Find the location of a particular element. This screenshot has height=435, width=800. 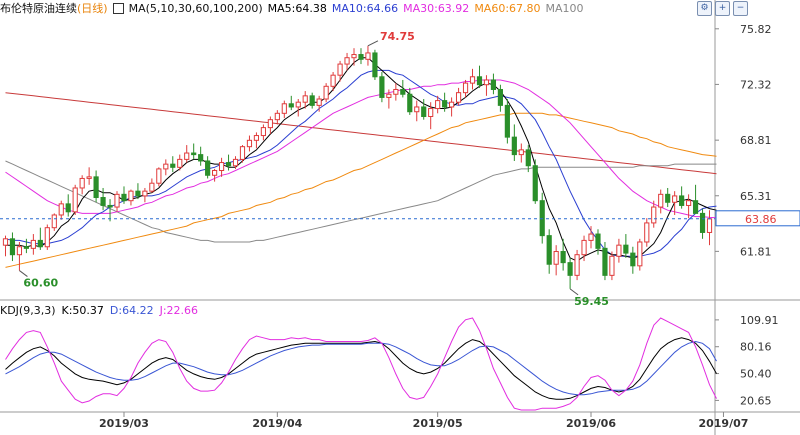

kdj-tick-label: 20.65 is located at coordinates (756, 400).